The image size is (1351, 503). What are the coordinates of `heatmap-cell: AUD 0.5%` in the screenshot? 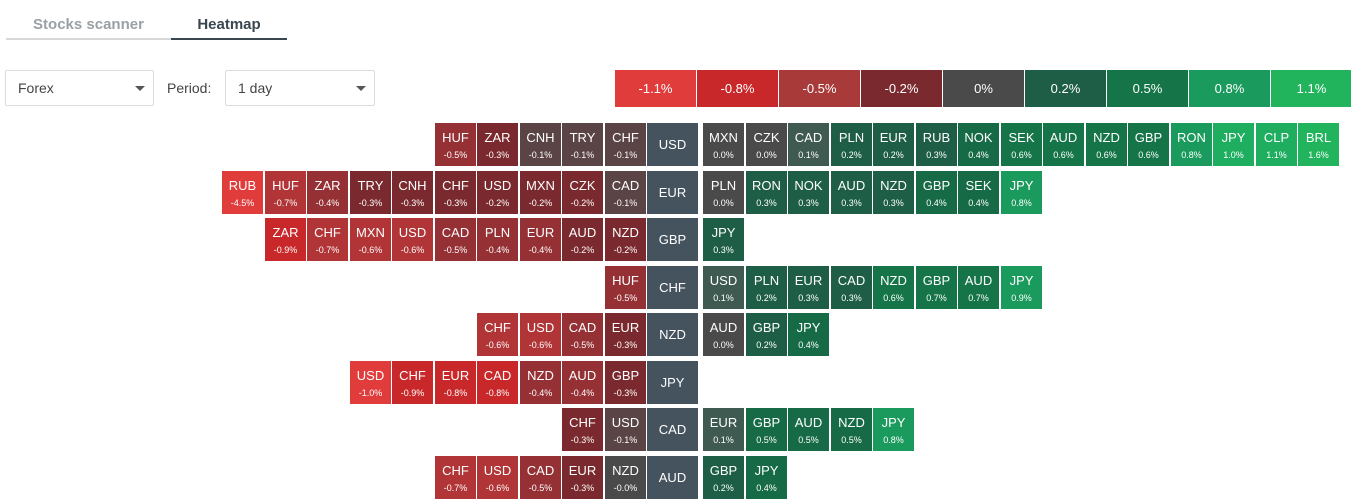 It's located at (808, 429).